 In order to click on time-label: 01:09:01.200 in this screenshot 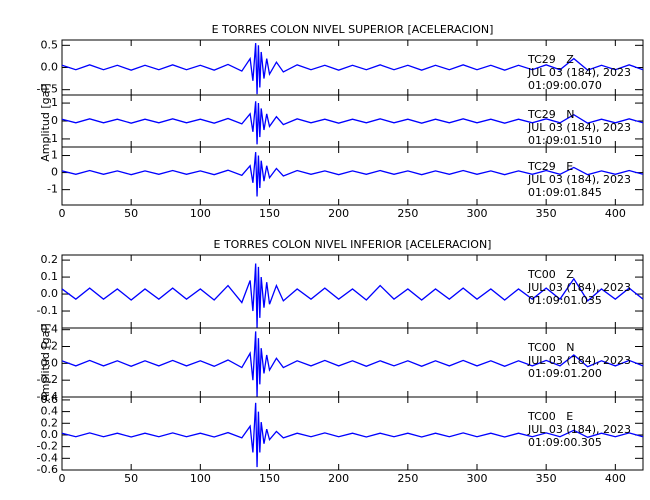, I will do `click(565, 373)`.